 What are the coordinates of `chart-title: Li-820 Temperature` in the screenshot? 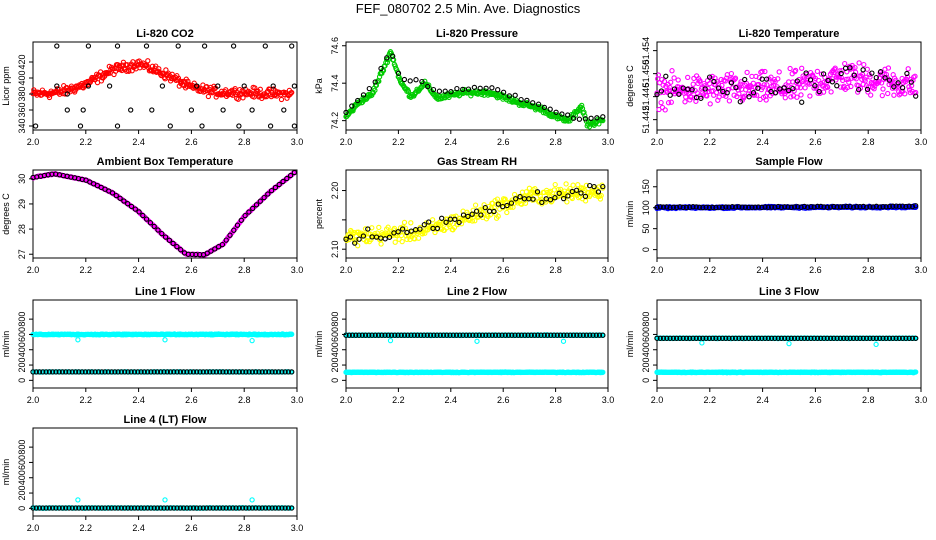 It's located at (789, 34).